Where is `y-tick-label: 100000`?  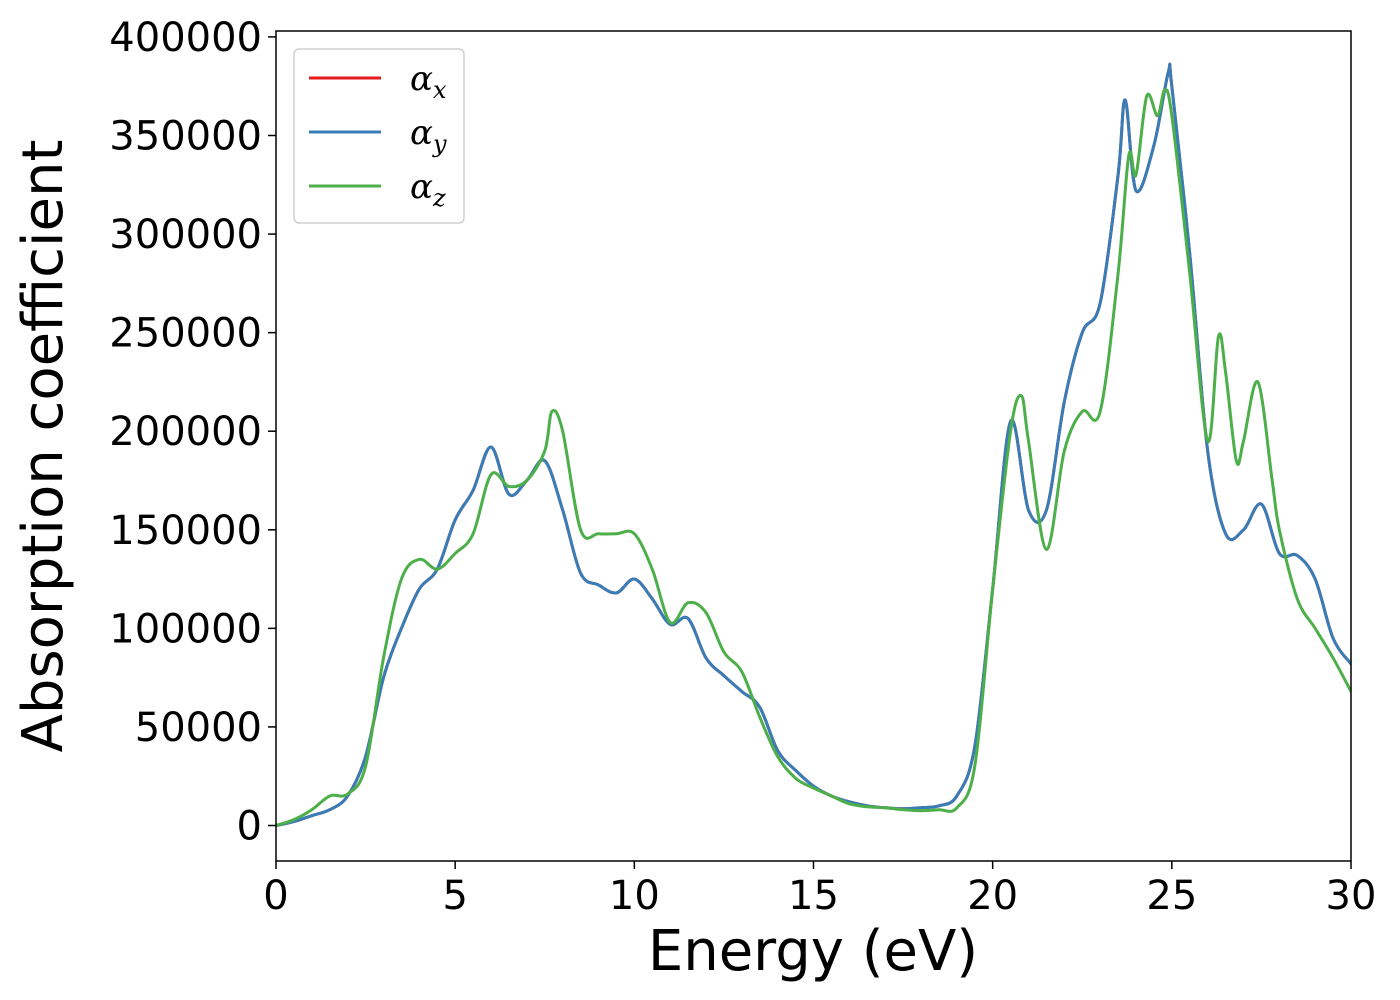 y-tick-label: 100000 is located at coordinates (185, 629).